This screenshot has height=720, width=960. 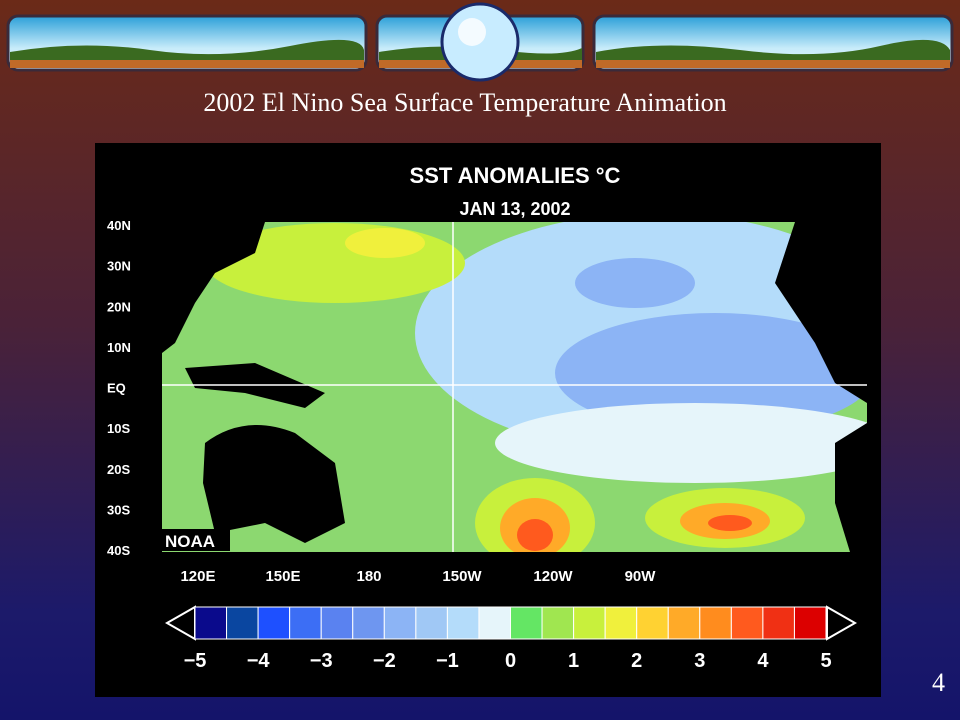 I want to click on banner, so click(x=480, y=42).